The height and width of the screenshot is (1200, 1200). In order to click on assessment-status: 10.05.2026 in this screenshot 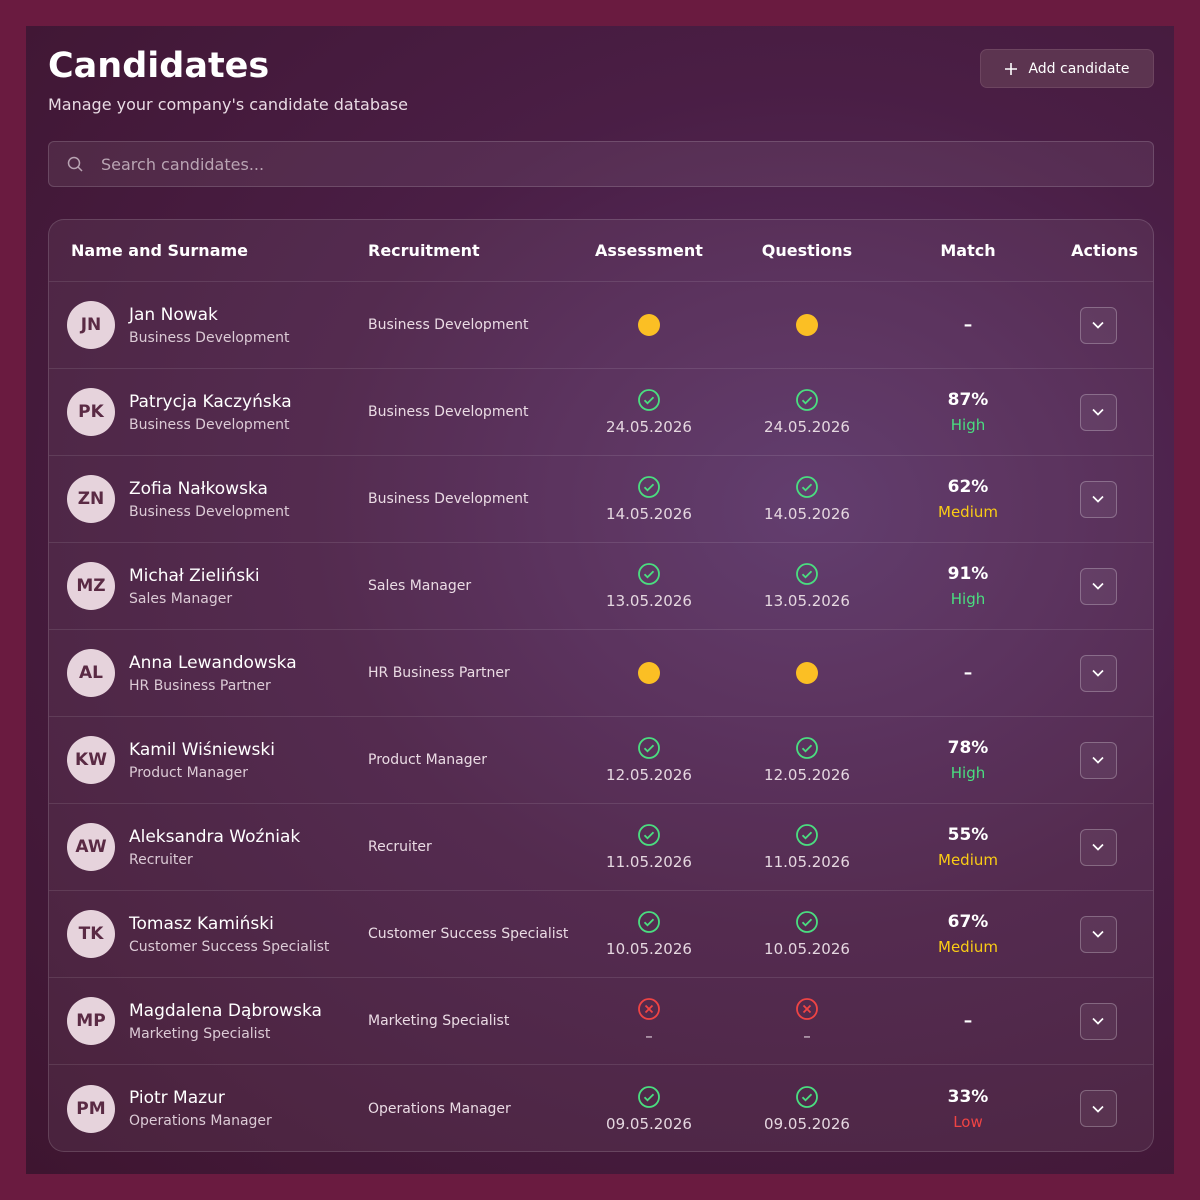, I will do `click(649, 934)`.